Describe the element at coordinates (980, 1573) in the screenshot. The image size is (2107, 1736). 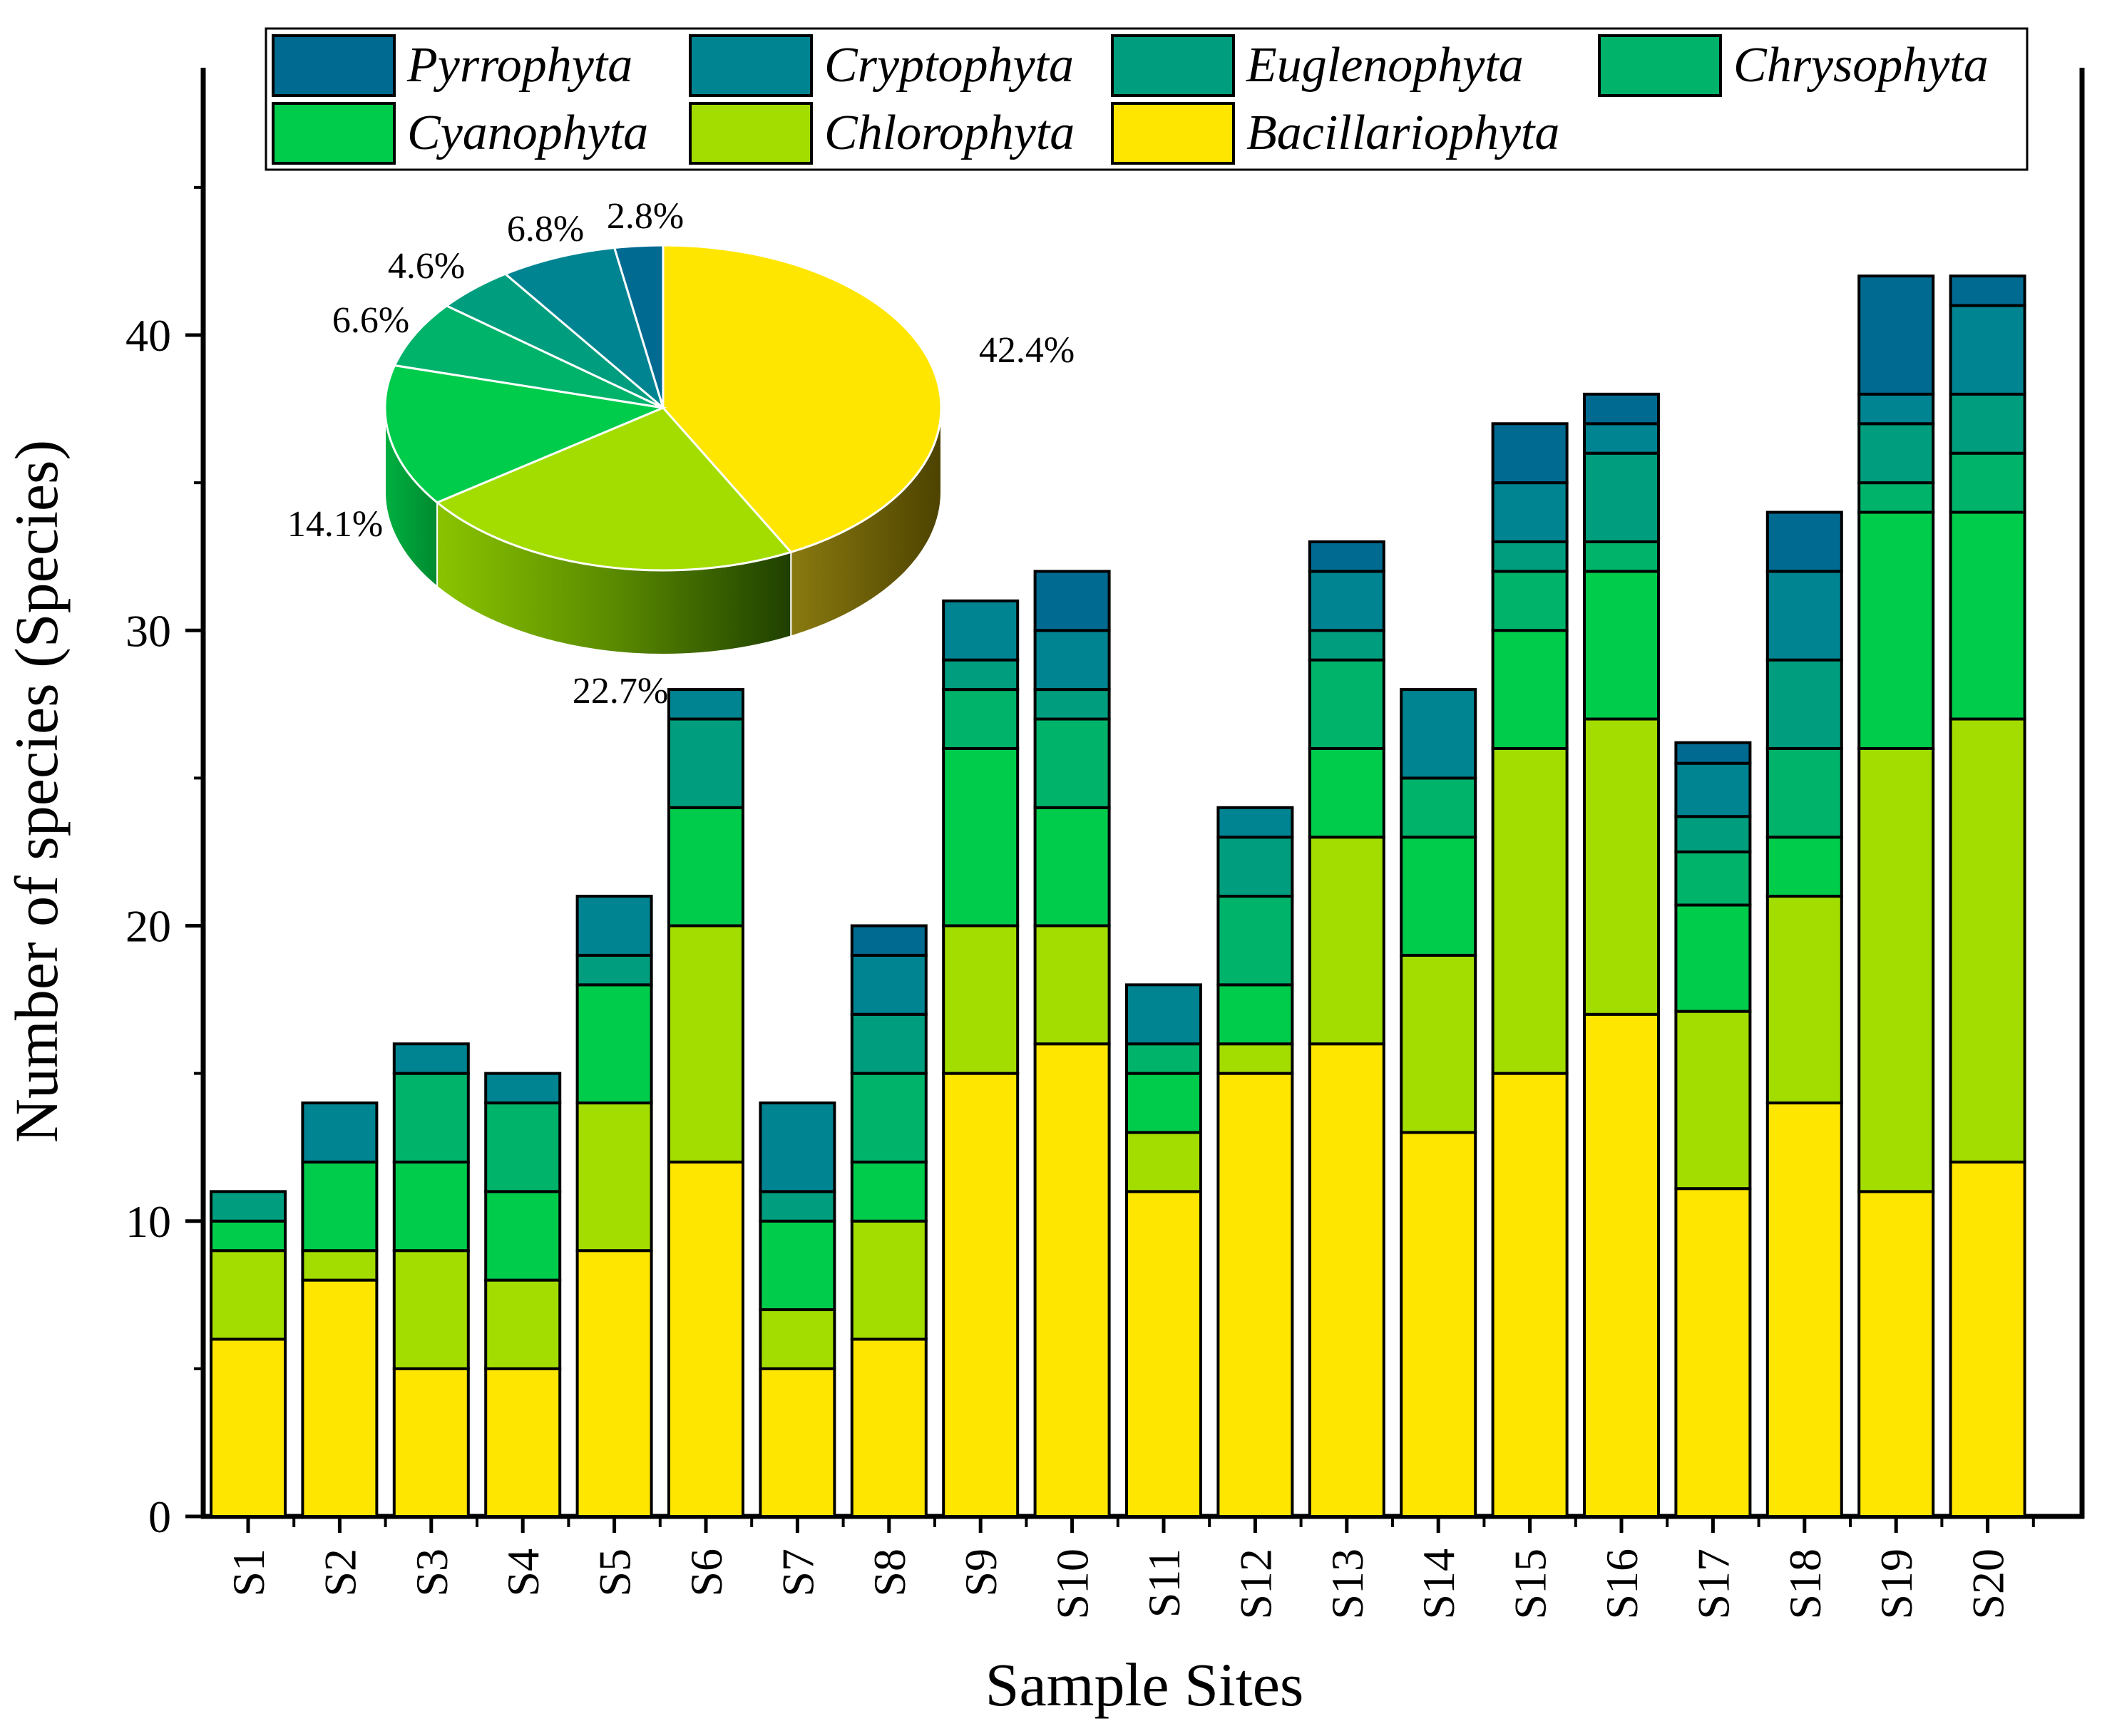
I see `x-tick-label: S9` at that location.